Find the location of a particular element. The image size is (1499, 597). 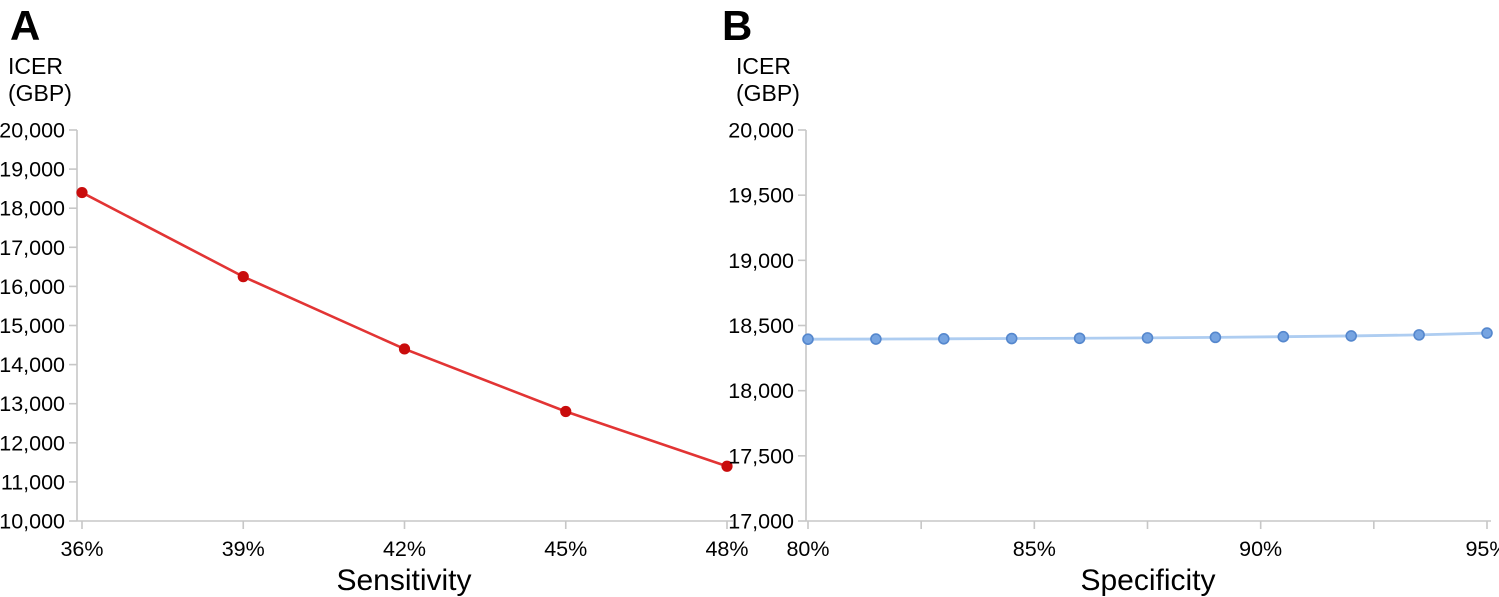

y-tick-label: 11,000 is located at coordinates (33, 482).